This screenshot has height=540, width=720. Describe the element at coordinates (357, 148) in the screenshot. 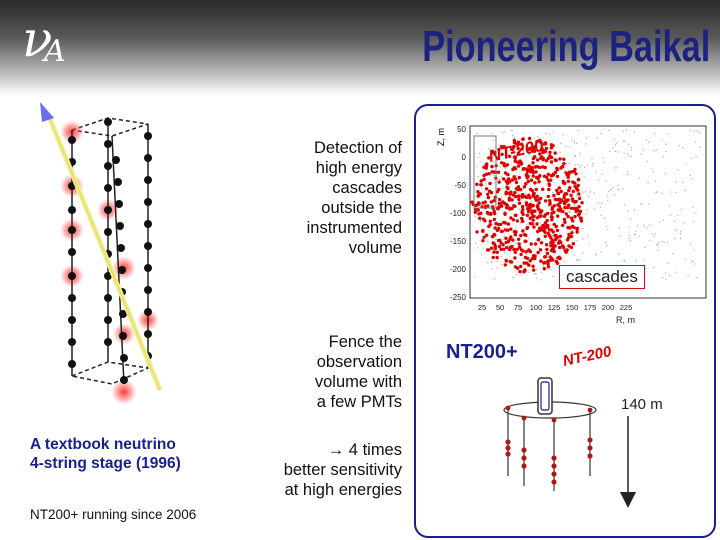

I see `detection-line: Detection of` at that location.